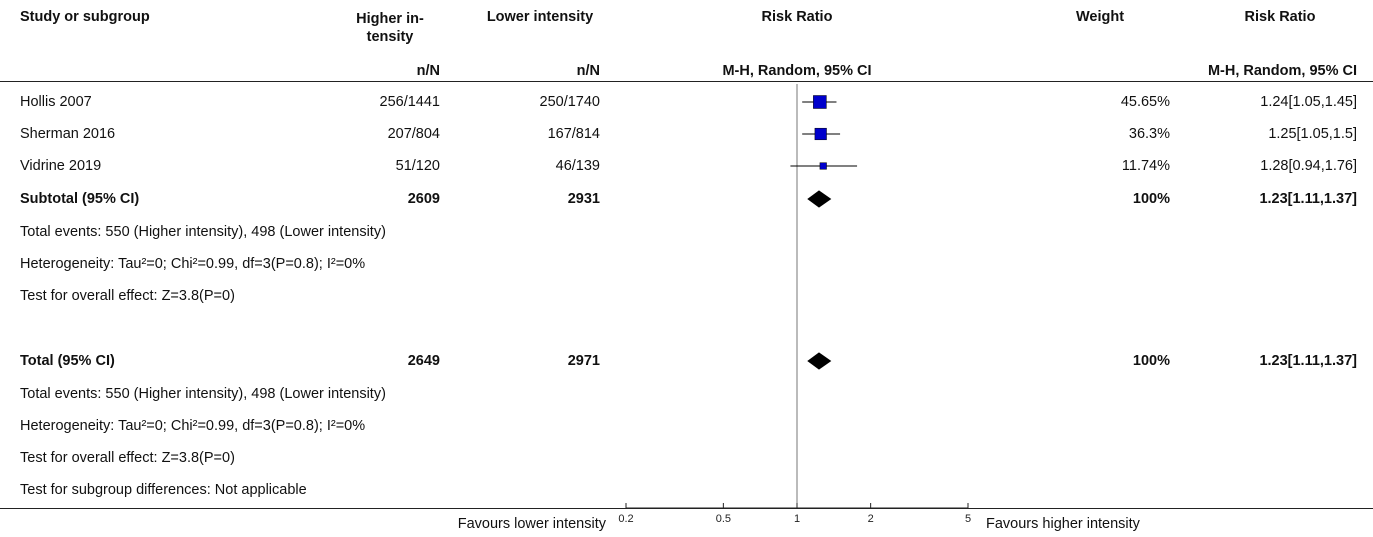 Image resolution: width=1373 pixels, height=537 pixels. What do you see at coordinates (573, 134) in the screenshot?
I see `study-lower: 167/814` at bounding box center [573, 134].